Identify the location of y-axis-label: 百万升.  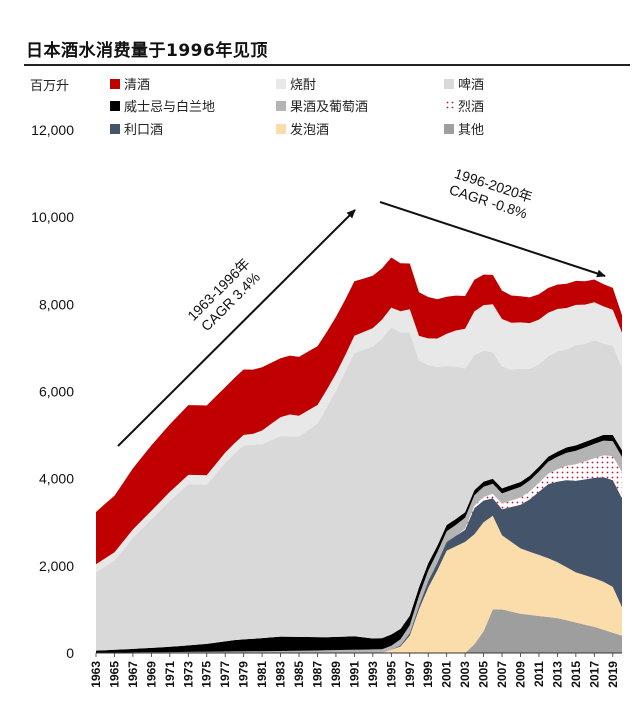
(49, 86).